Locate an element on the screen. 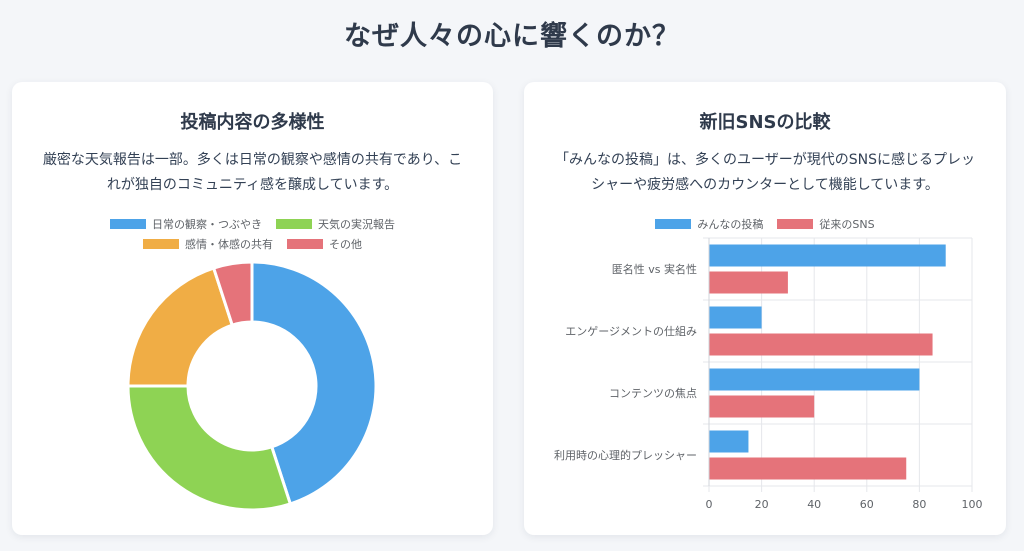  legend-label: 日常の観察・つぶやき is located at coordinates (207, 224).